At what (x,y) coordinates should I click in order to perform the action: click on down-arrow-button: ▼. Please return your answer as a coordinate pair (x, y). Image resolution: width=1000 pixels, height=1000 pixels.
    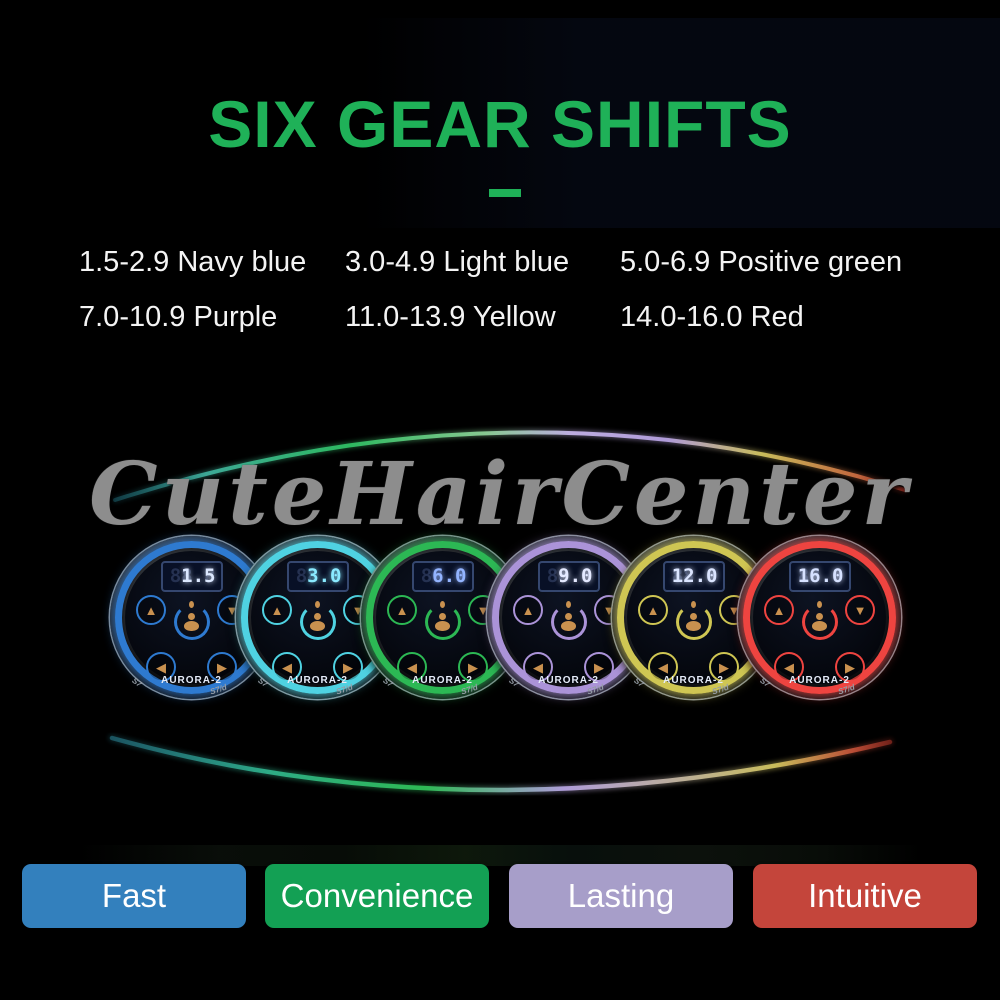
    Looking at the image, I should click on (860, 610).